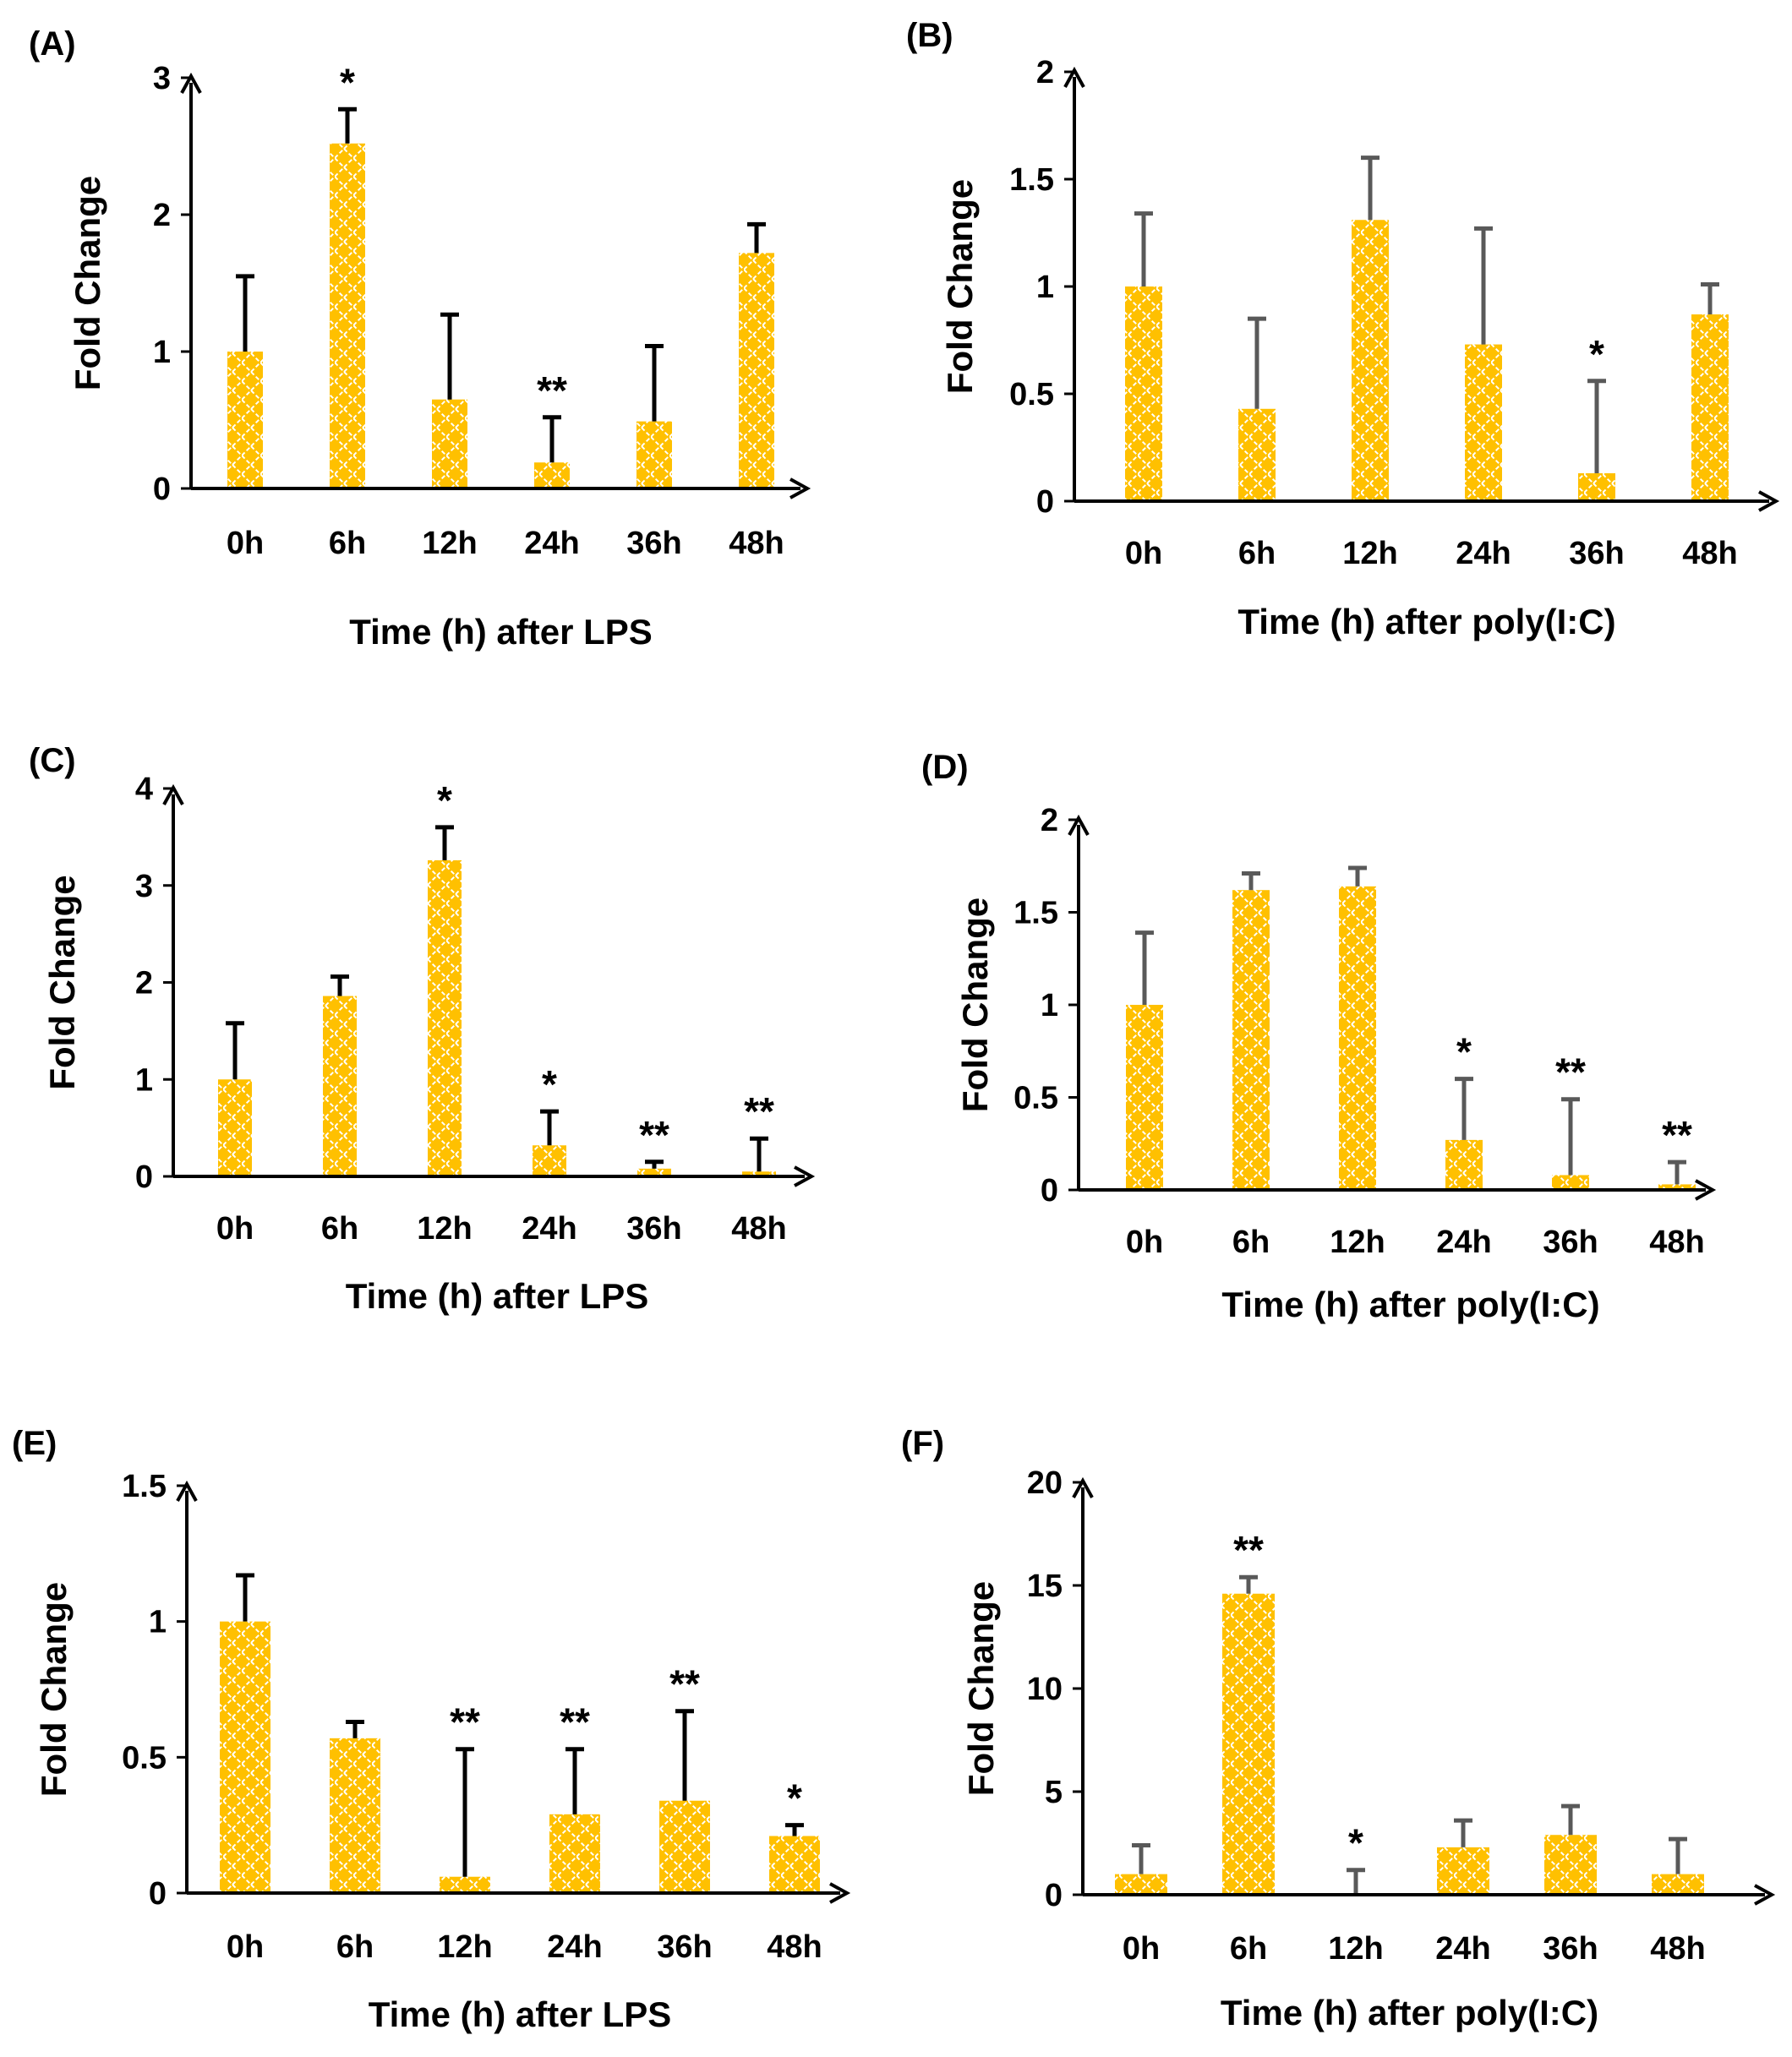 This screenshot has height=2057, width=1792. What do you see at coordinates (144, 1486) in the screenshot?
I see `y-tick-label: 1.5` at bounding box center [144, 1486].